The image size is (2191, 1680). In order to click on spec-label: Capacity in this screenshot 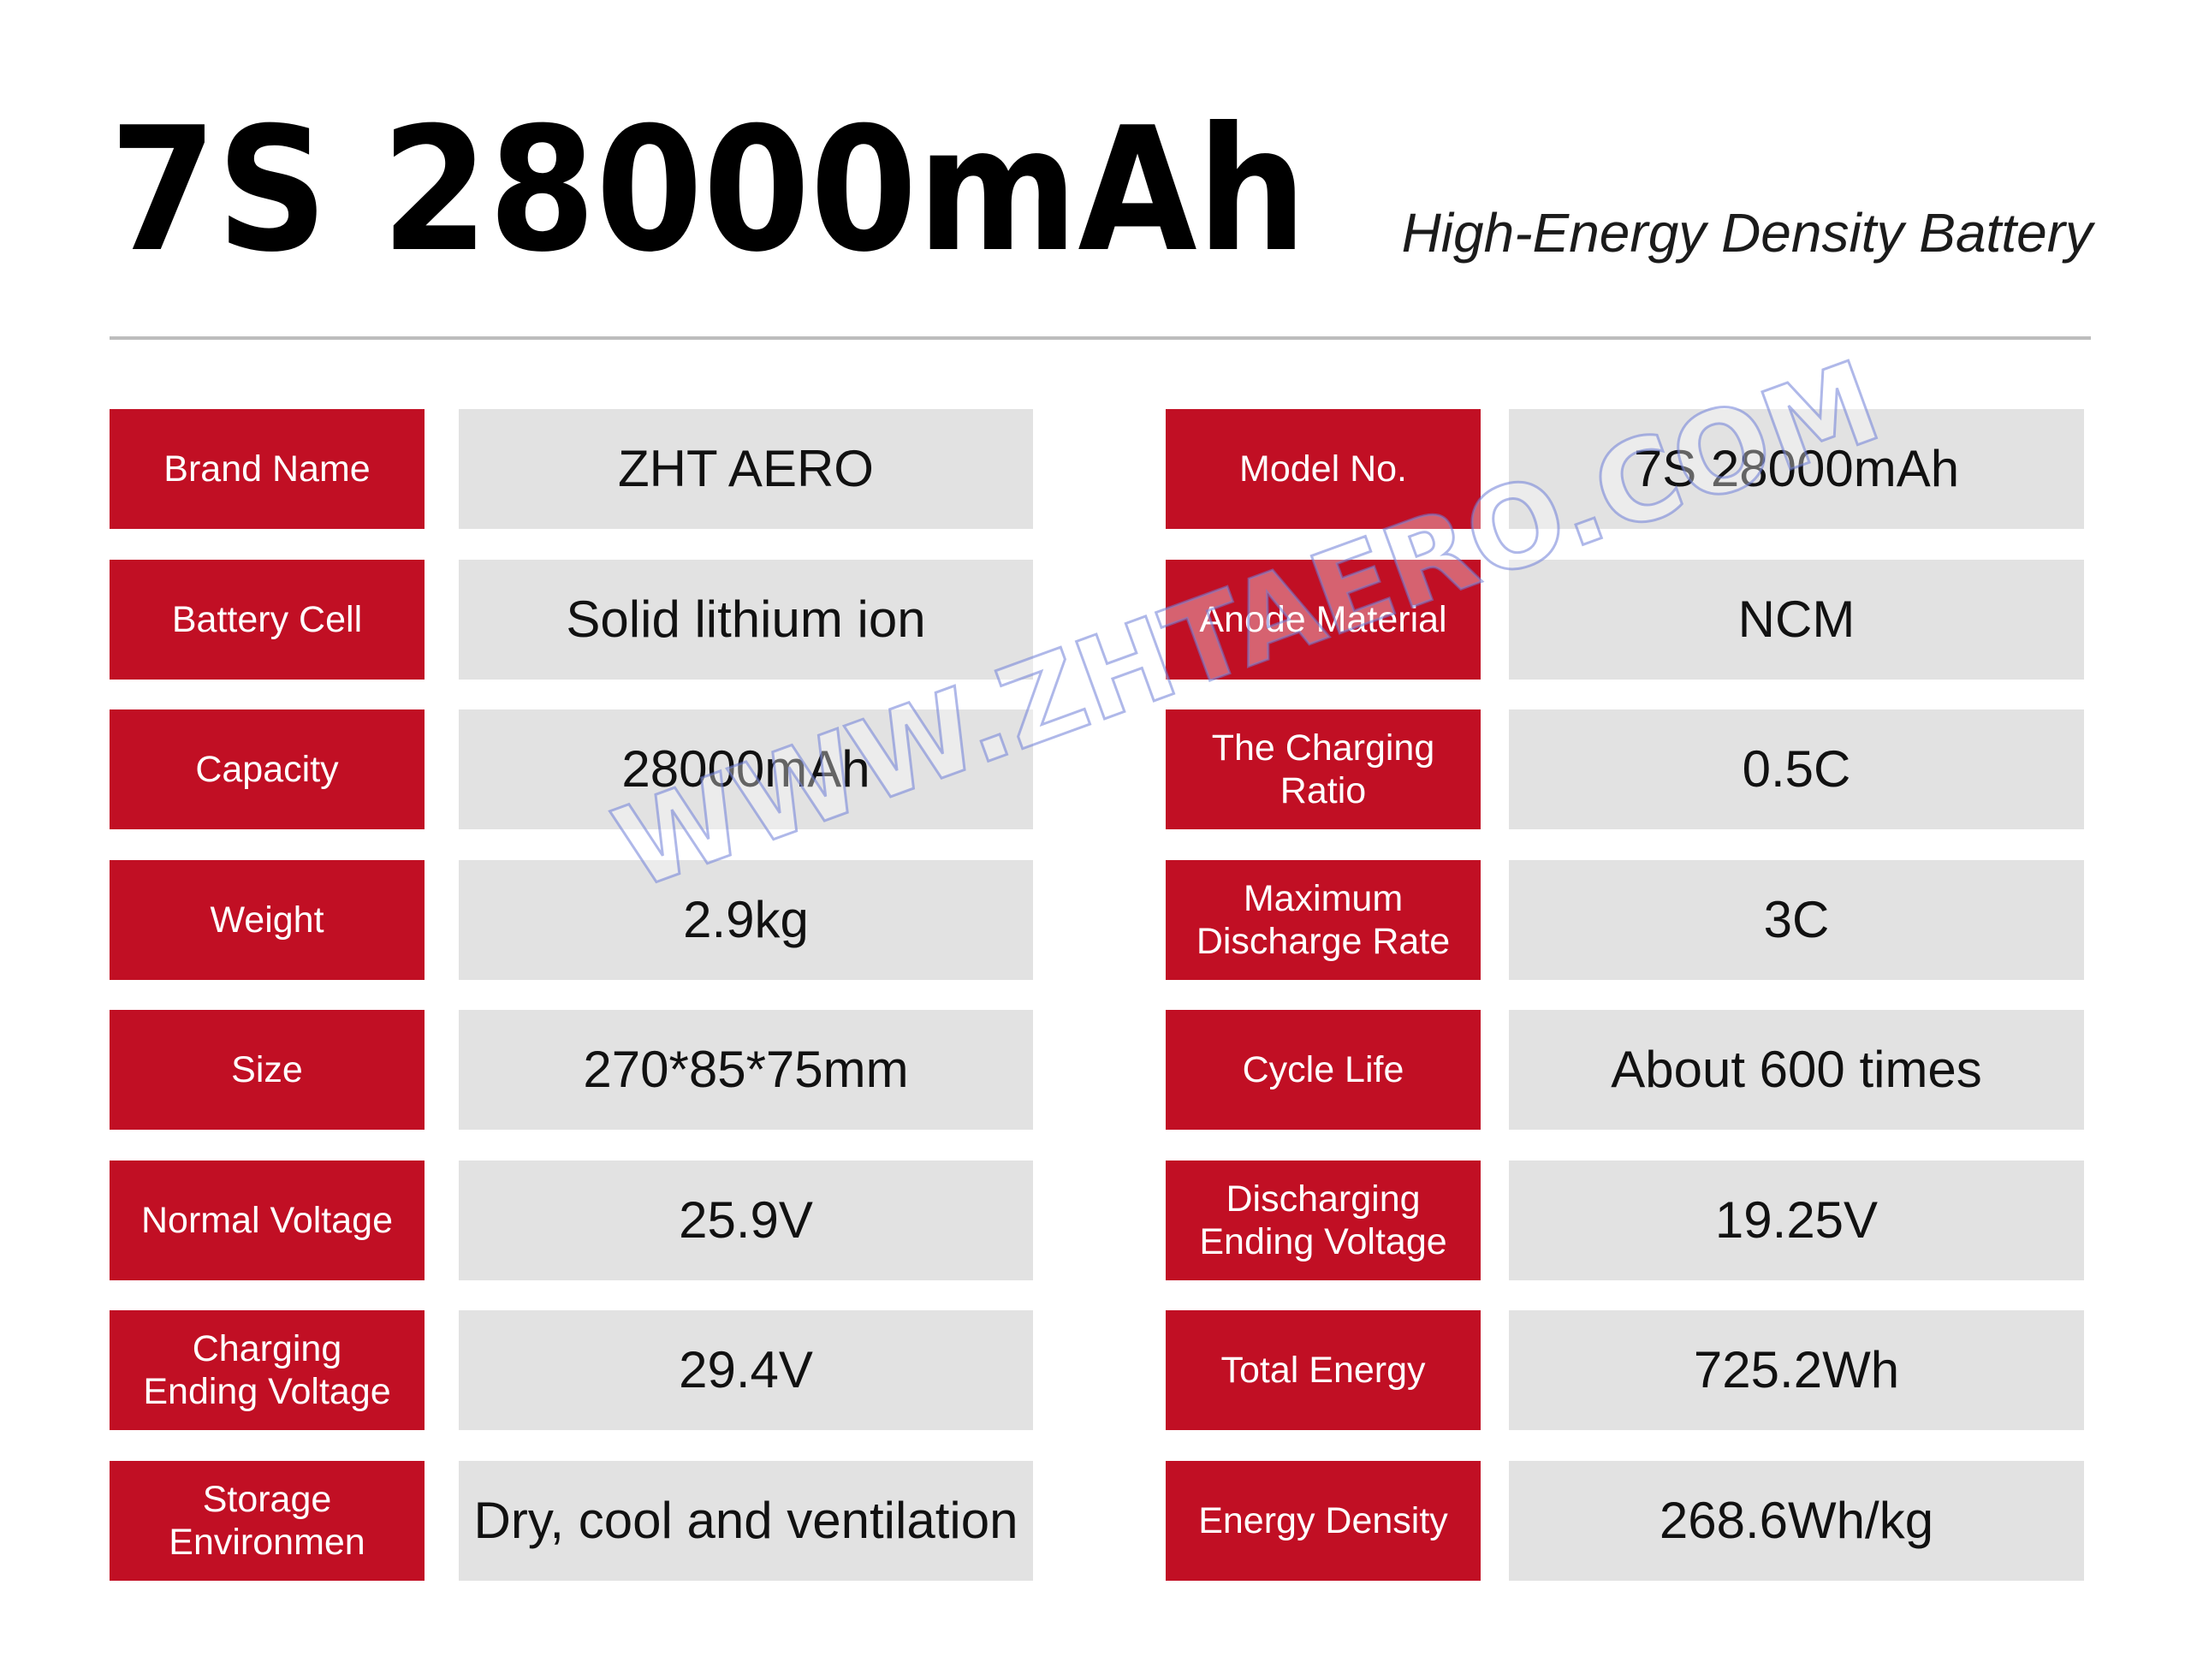, I will do `click(267, 769)`.